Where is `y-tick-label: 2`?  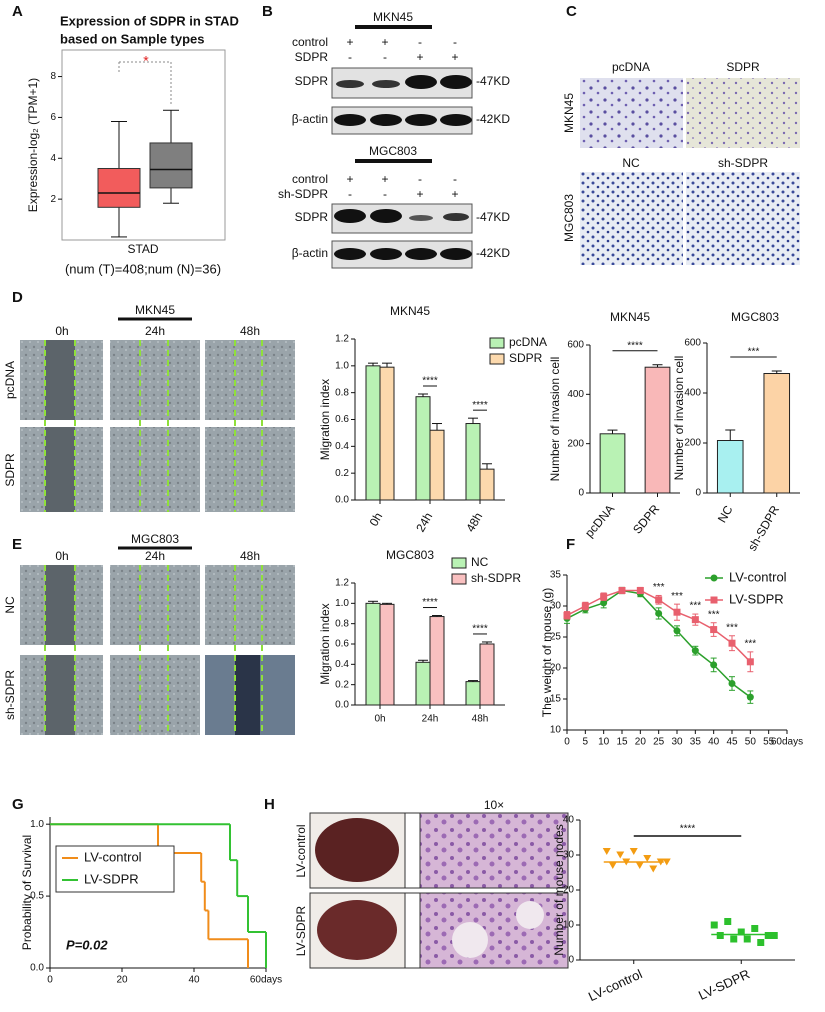 y-tick-label: 2 is located at coordinates (53, 199).